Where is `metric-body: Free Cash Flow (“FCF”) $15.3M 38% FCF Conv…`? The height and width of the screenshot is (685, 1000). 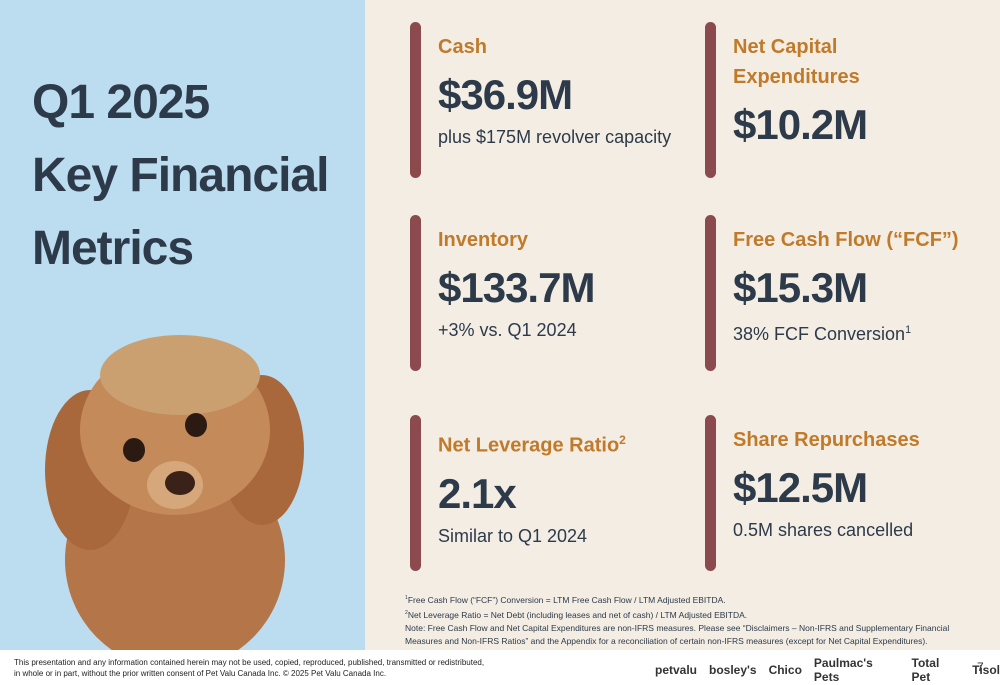
metric-body: Free Cash Flow (“FCF”) $15.3M 38% FCF Conv… is located at coordinates (851, 286).